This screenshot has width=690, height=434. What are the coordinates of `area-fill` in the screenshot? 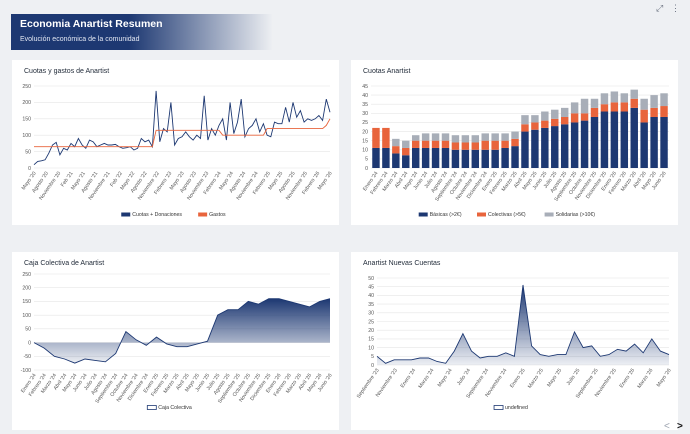 It's located at (182, 331).